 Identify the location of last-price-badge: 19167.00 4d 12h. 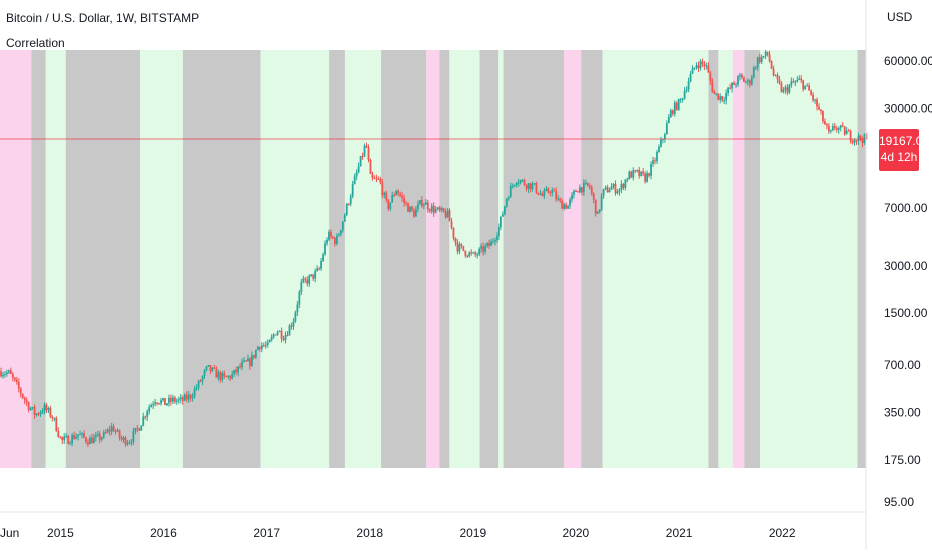
(904, 150).